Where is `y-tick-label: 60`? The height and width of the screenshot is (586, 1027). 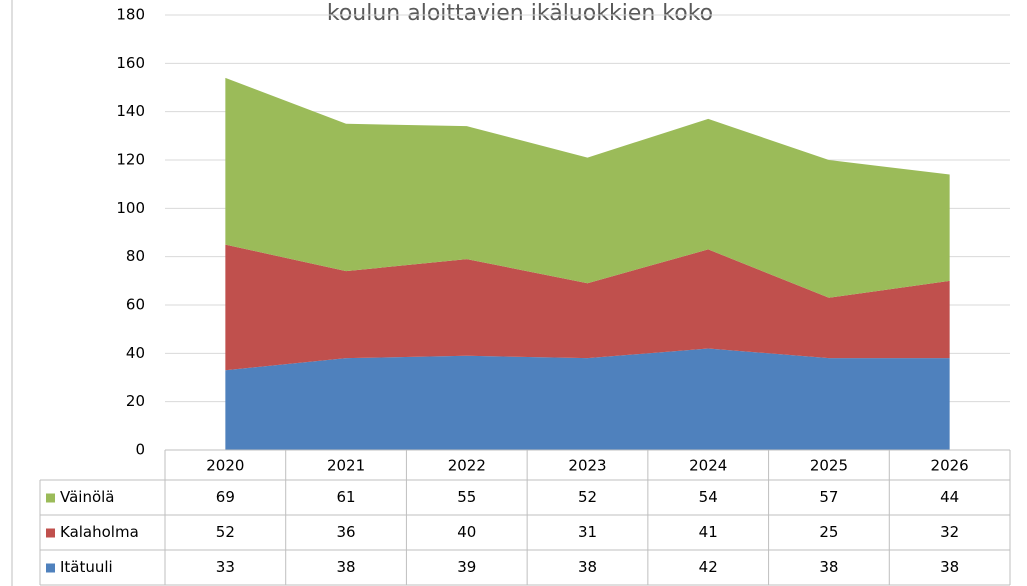
y-tick-label: 60 is located at coordinates (135, 305).